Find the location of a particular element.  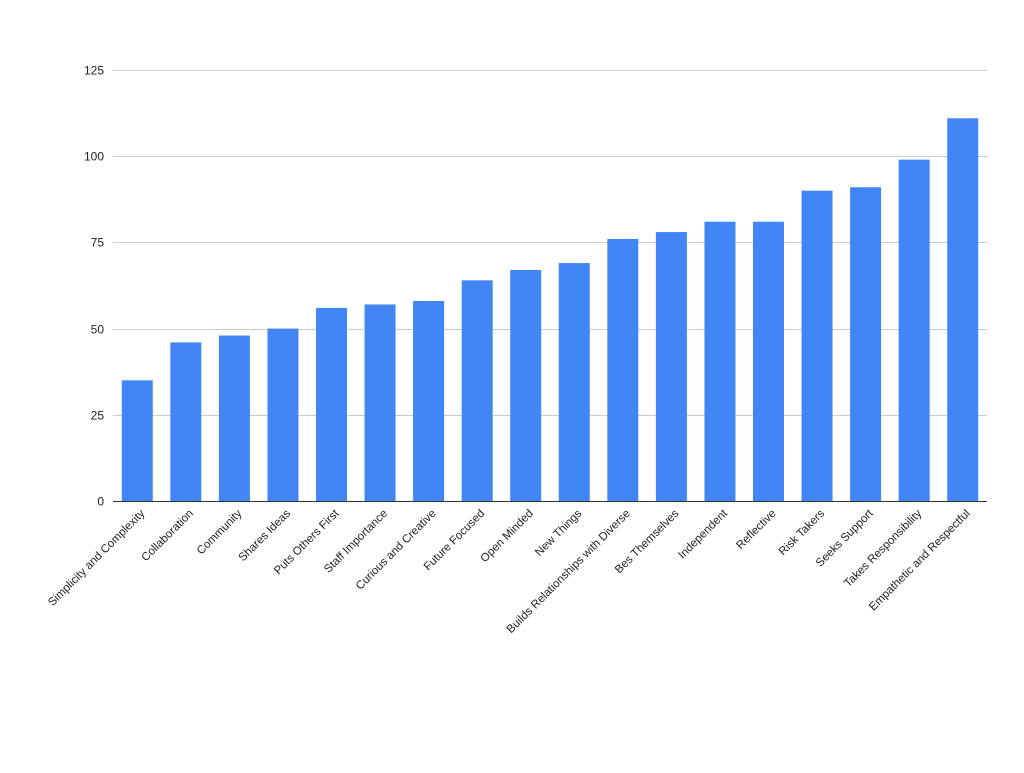

y-tick-label: 100 is located at coordinates (94, 157).